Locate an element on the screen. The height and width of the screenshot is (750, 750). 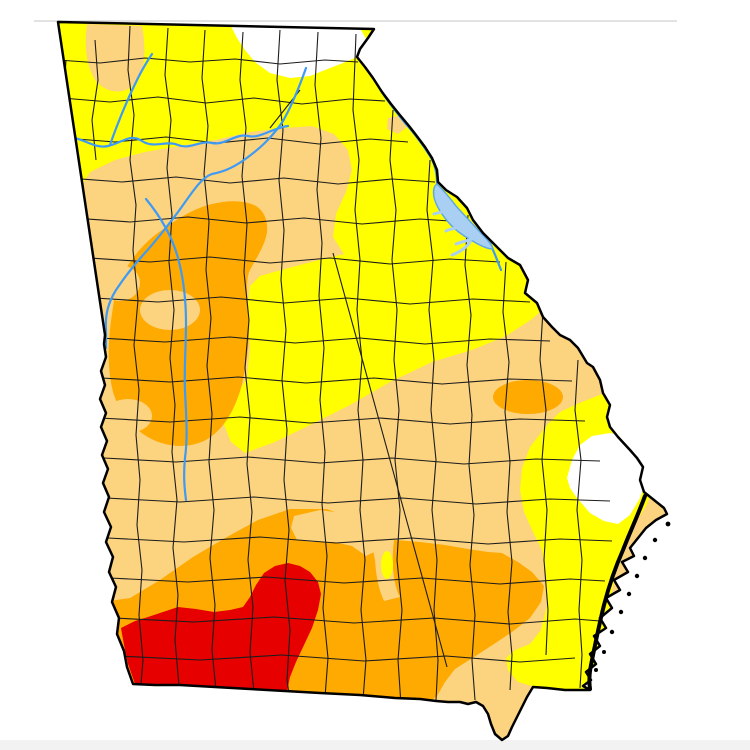
coastline-islands is located at coordinates (617, 592).